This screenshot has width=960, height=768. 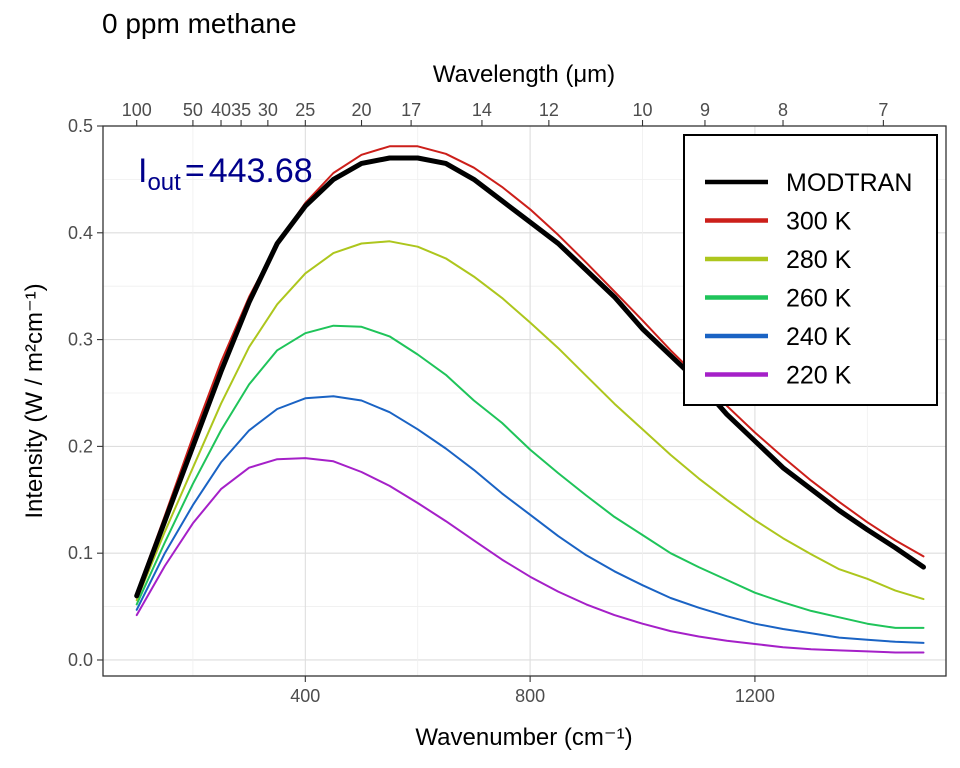 What do you see at coordinates (80, 553) in the screenshot?
I see `y-tick-label: 0.1` at bounding box center [80, 553].